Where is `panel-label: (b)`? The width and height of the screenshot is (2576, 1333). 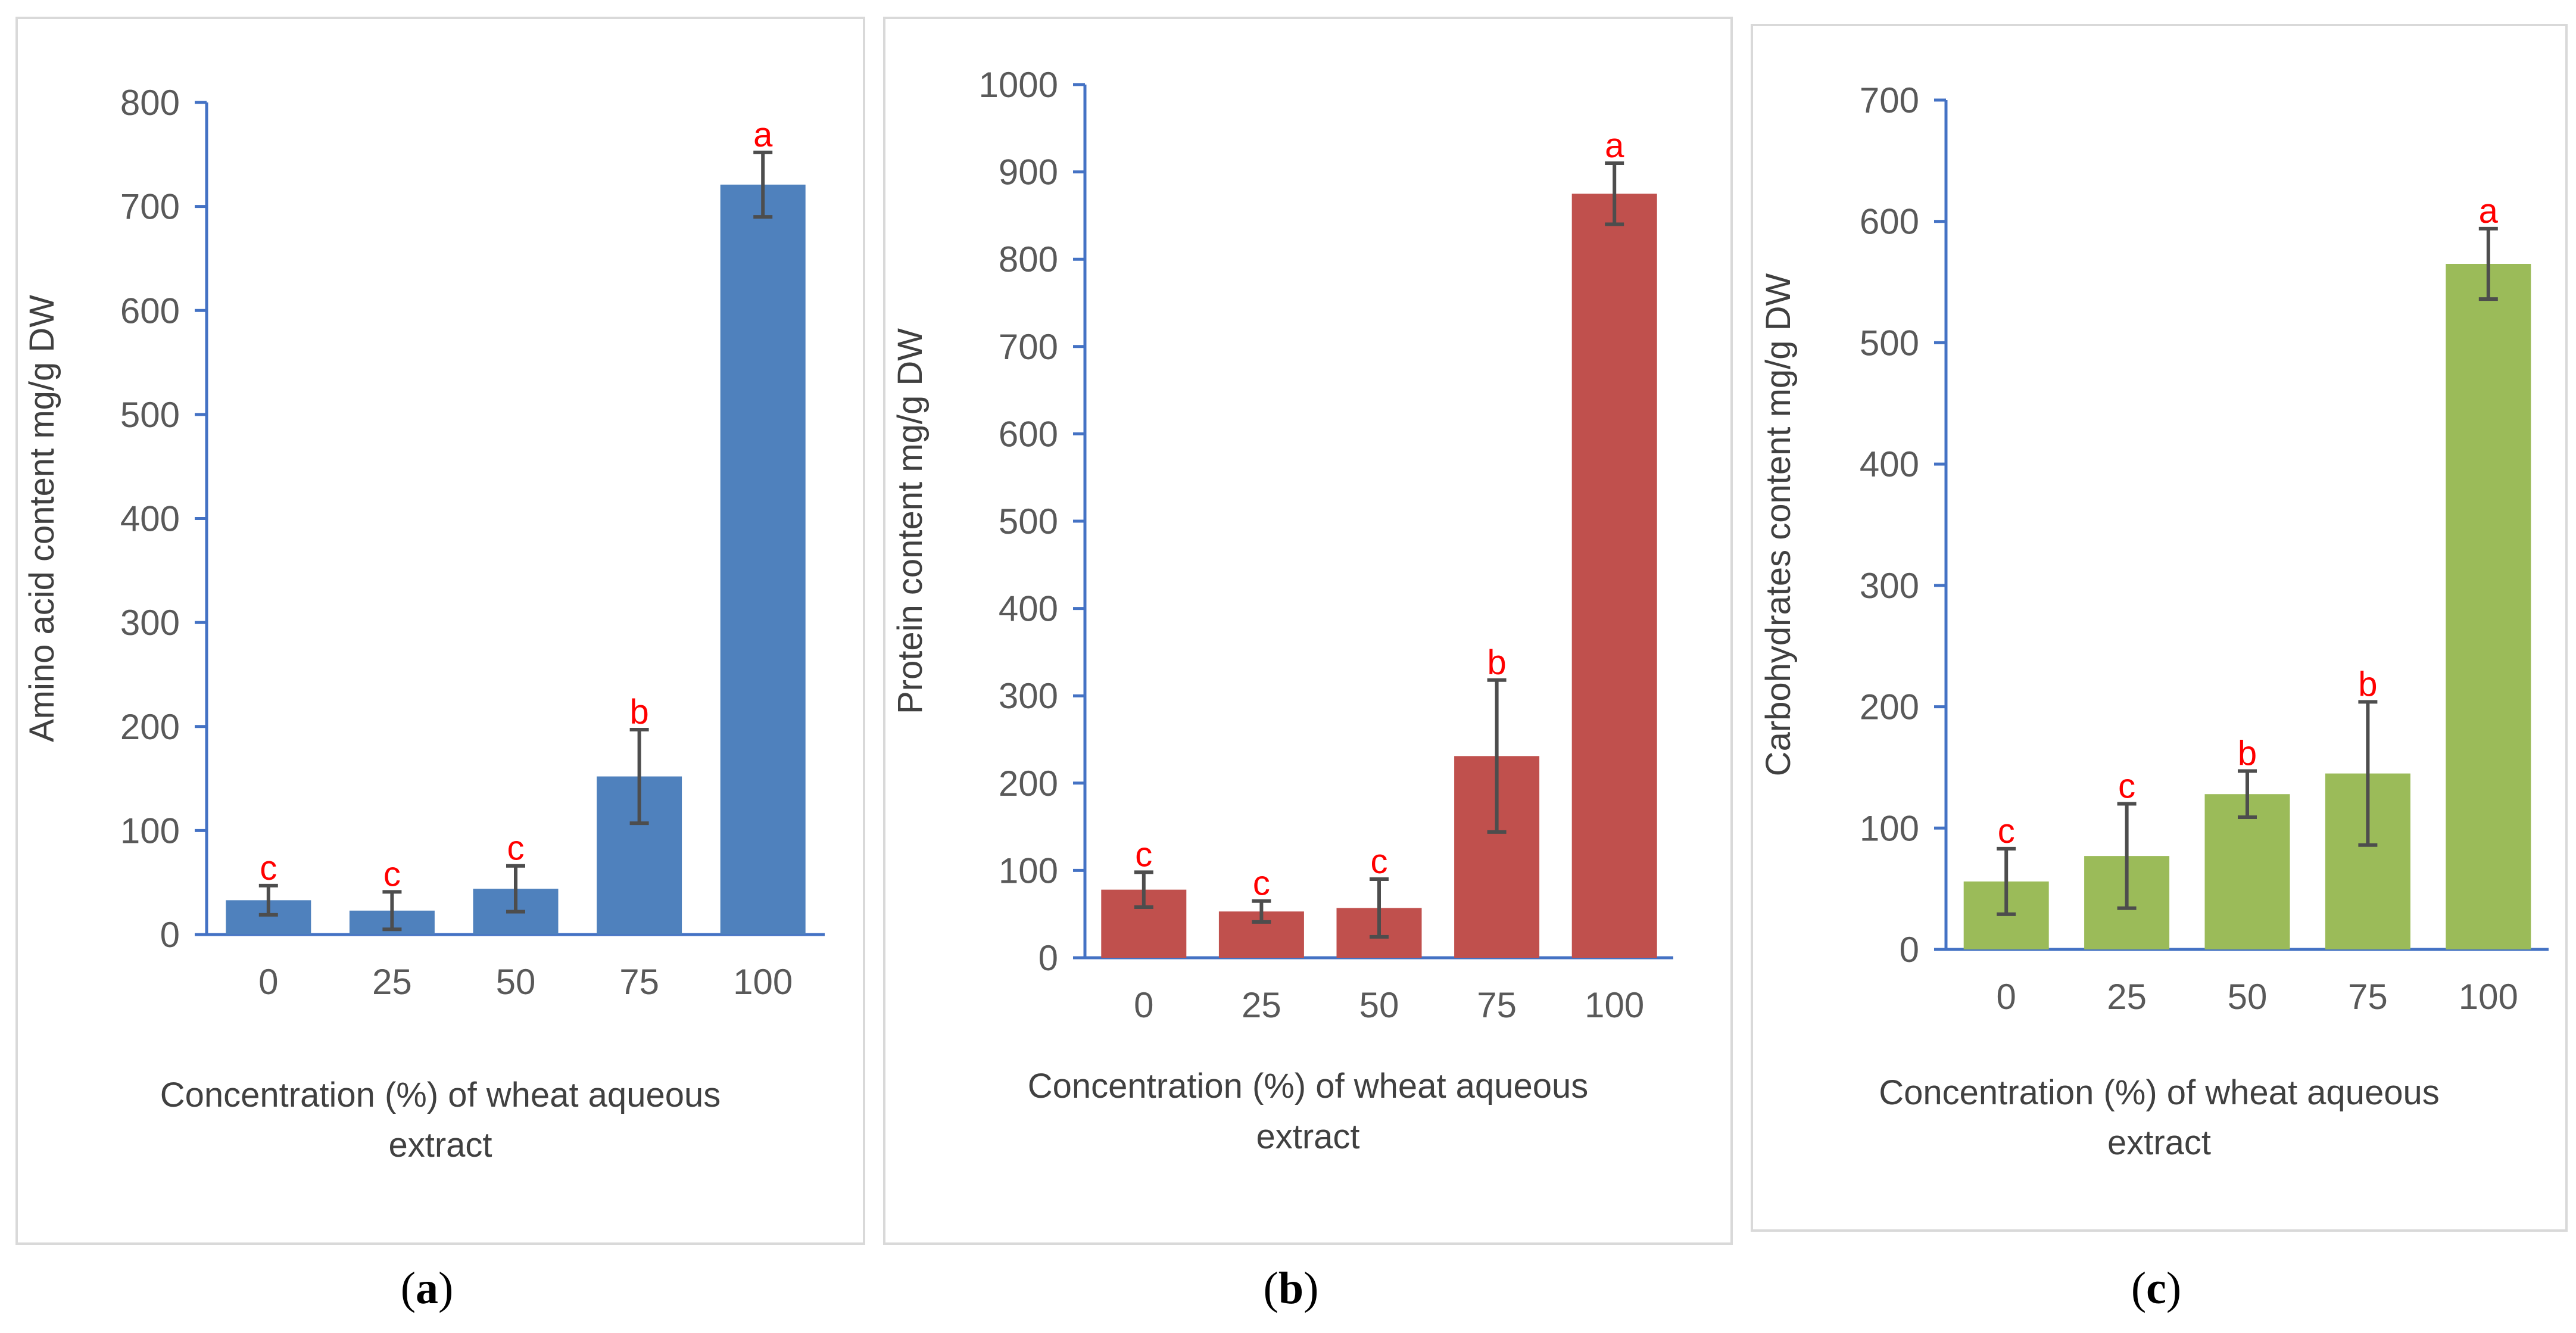 panel-label: (b) is located at coordinates (1292, 1288).